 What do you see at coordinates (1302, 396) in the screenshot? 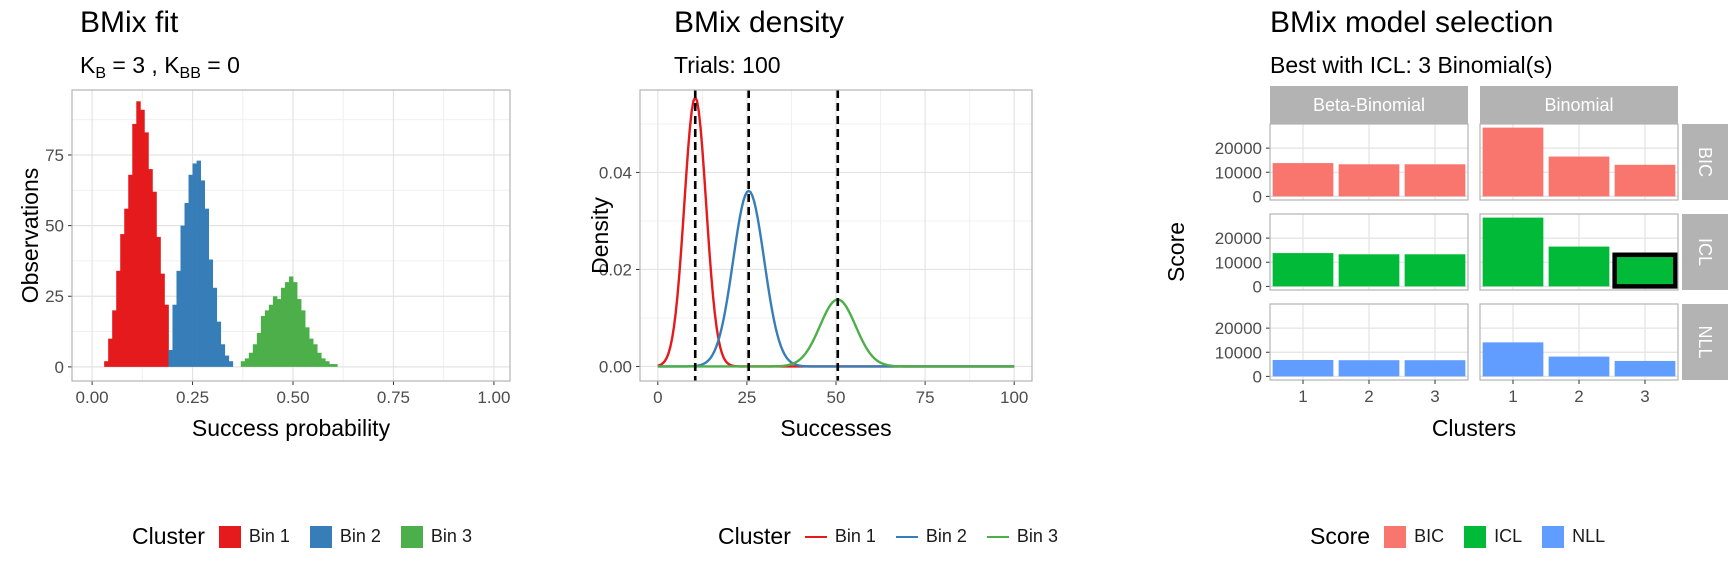
I see `selection-x-tick-label: 1` at bounding box center [1302, 396].